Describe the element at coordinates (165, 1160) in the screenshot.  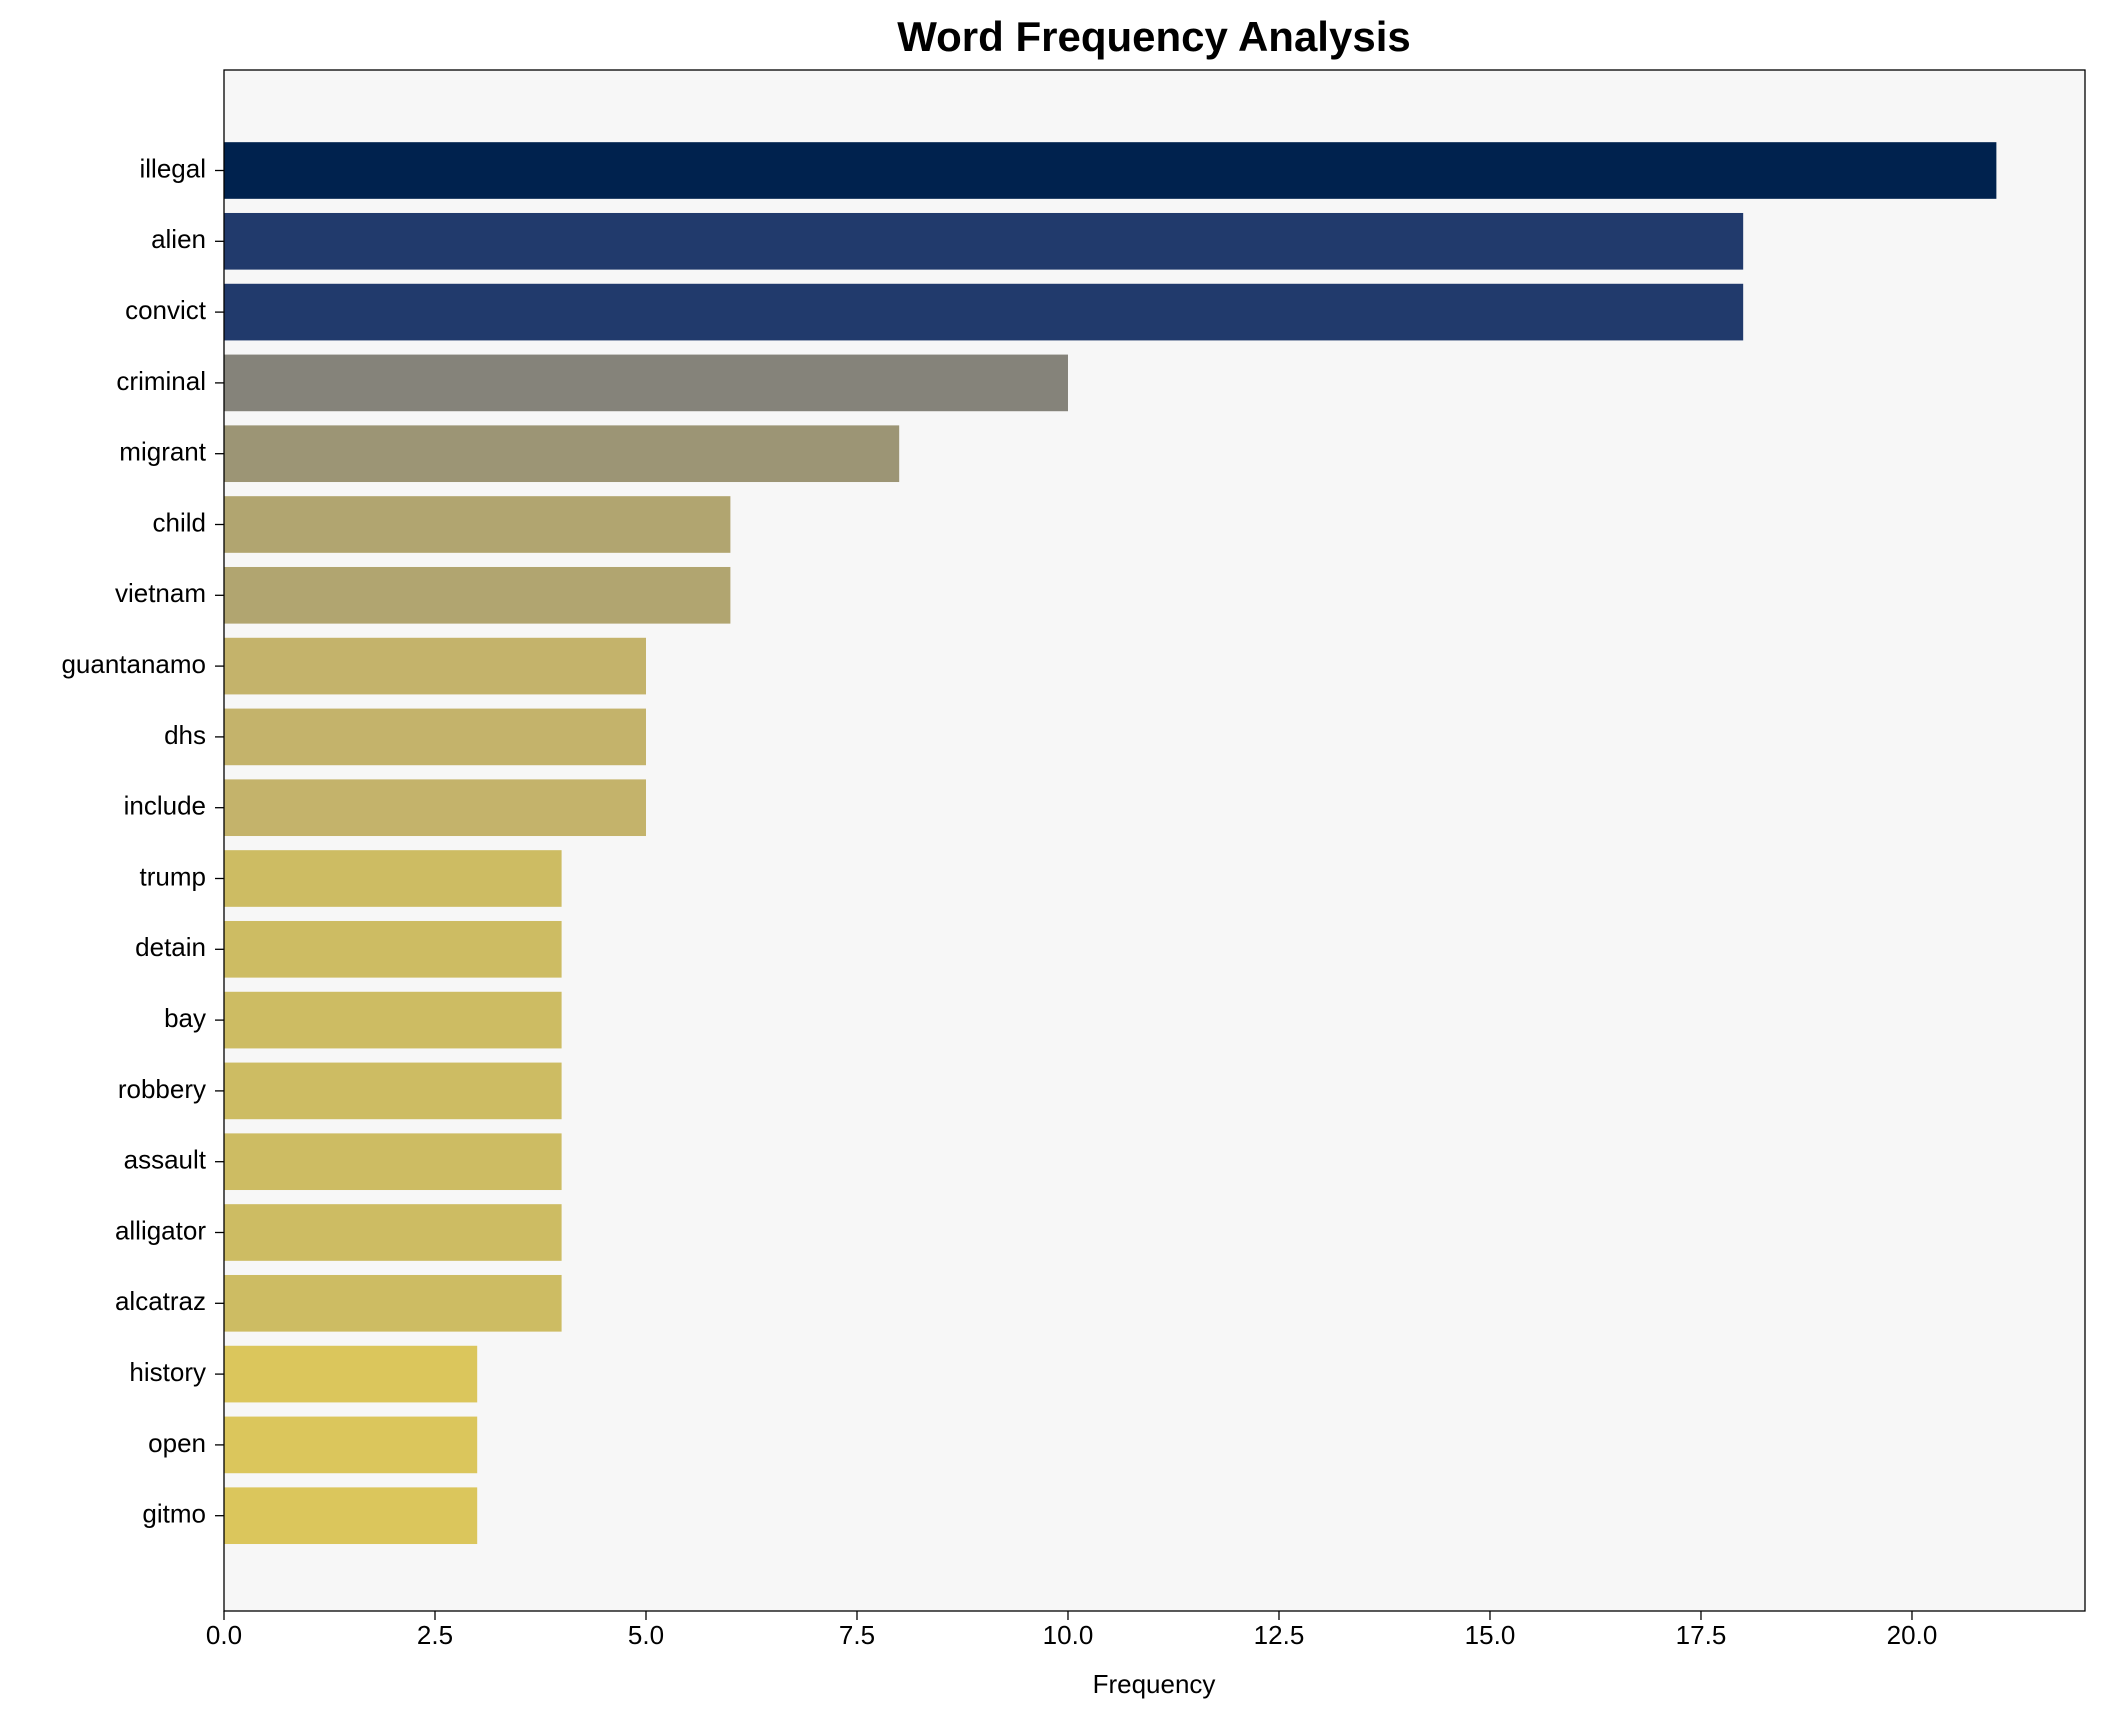
I see `y-tick-label: assault` at that location.